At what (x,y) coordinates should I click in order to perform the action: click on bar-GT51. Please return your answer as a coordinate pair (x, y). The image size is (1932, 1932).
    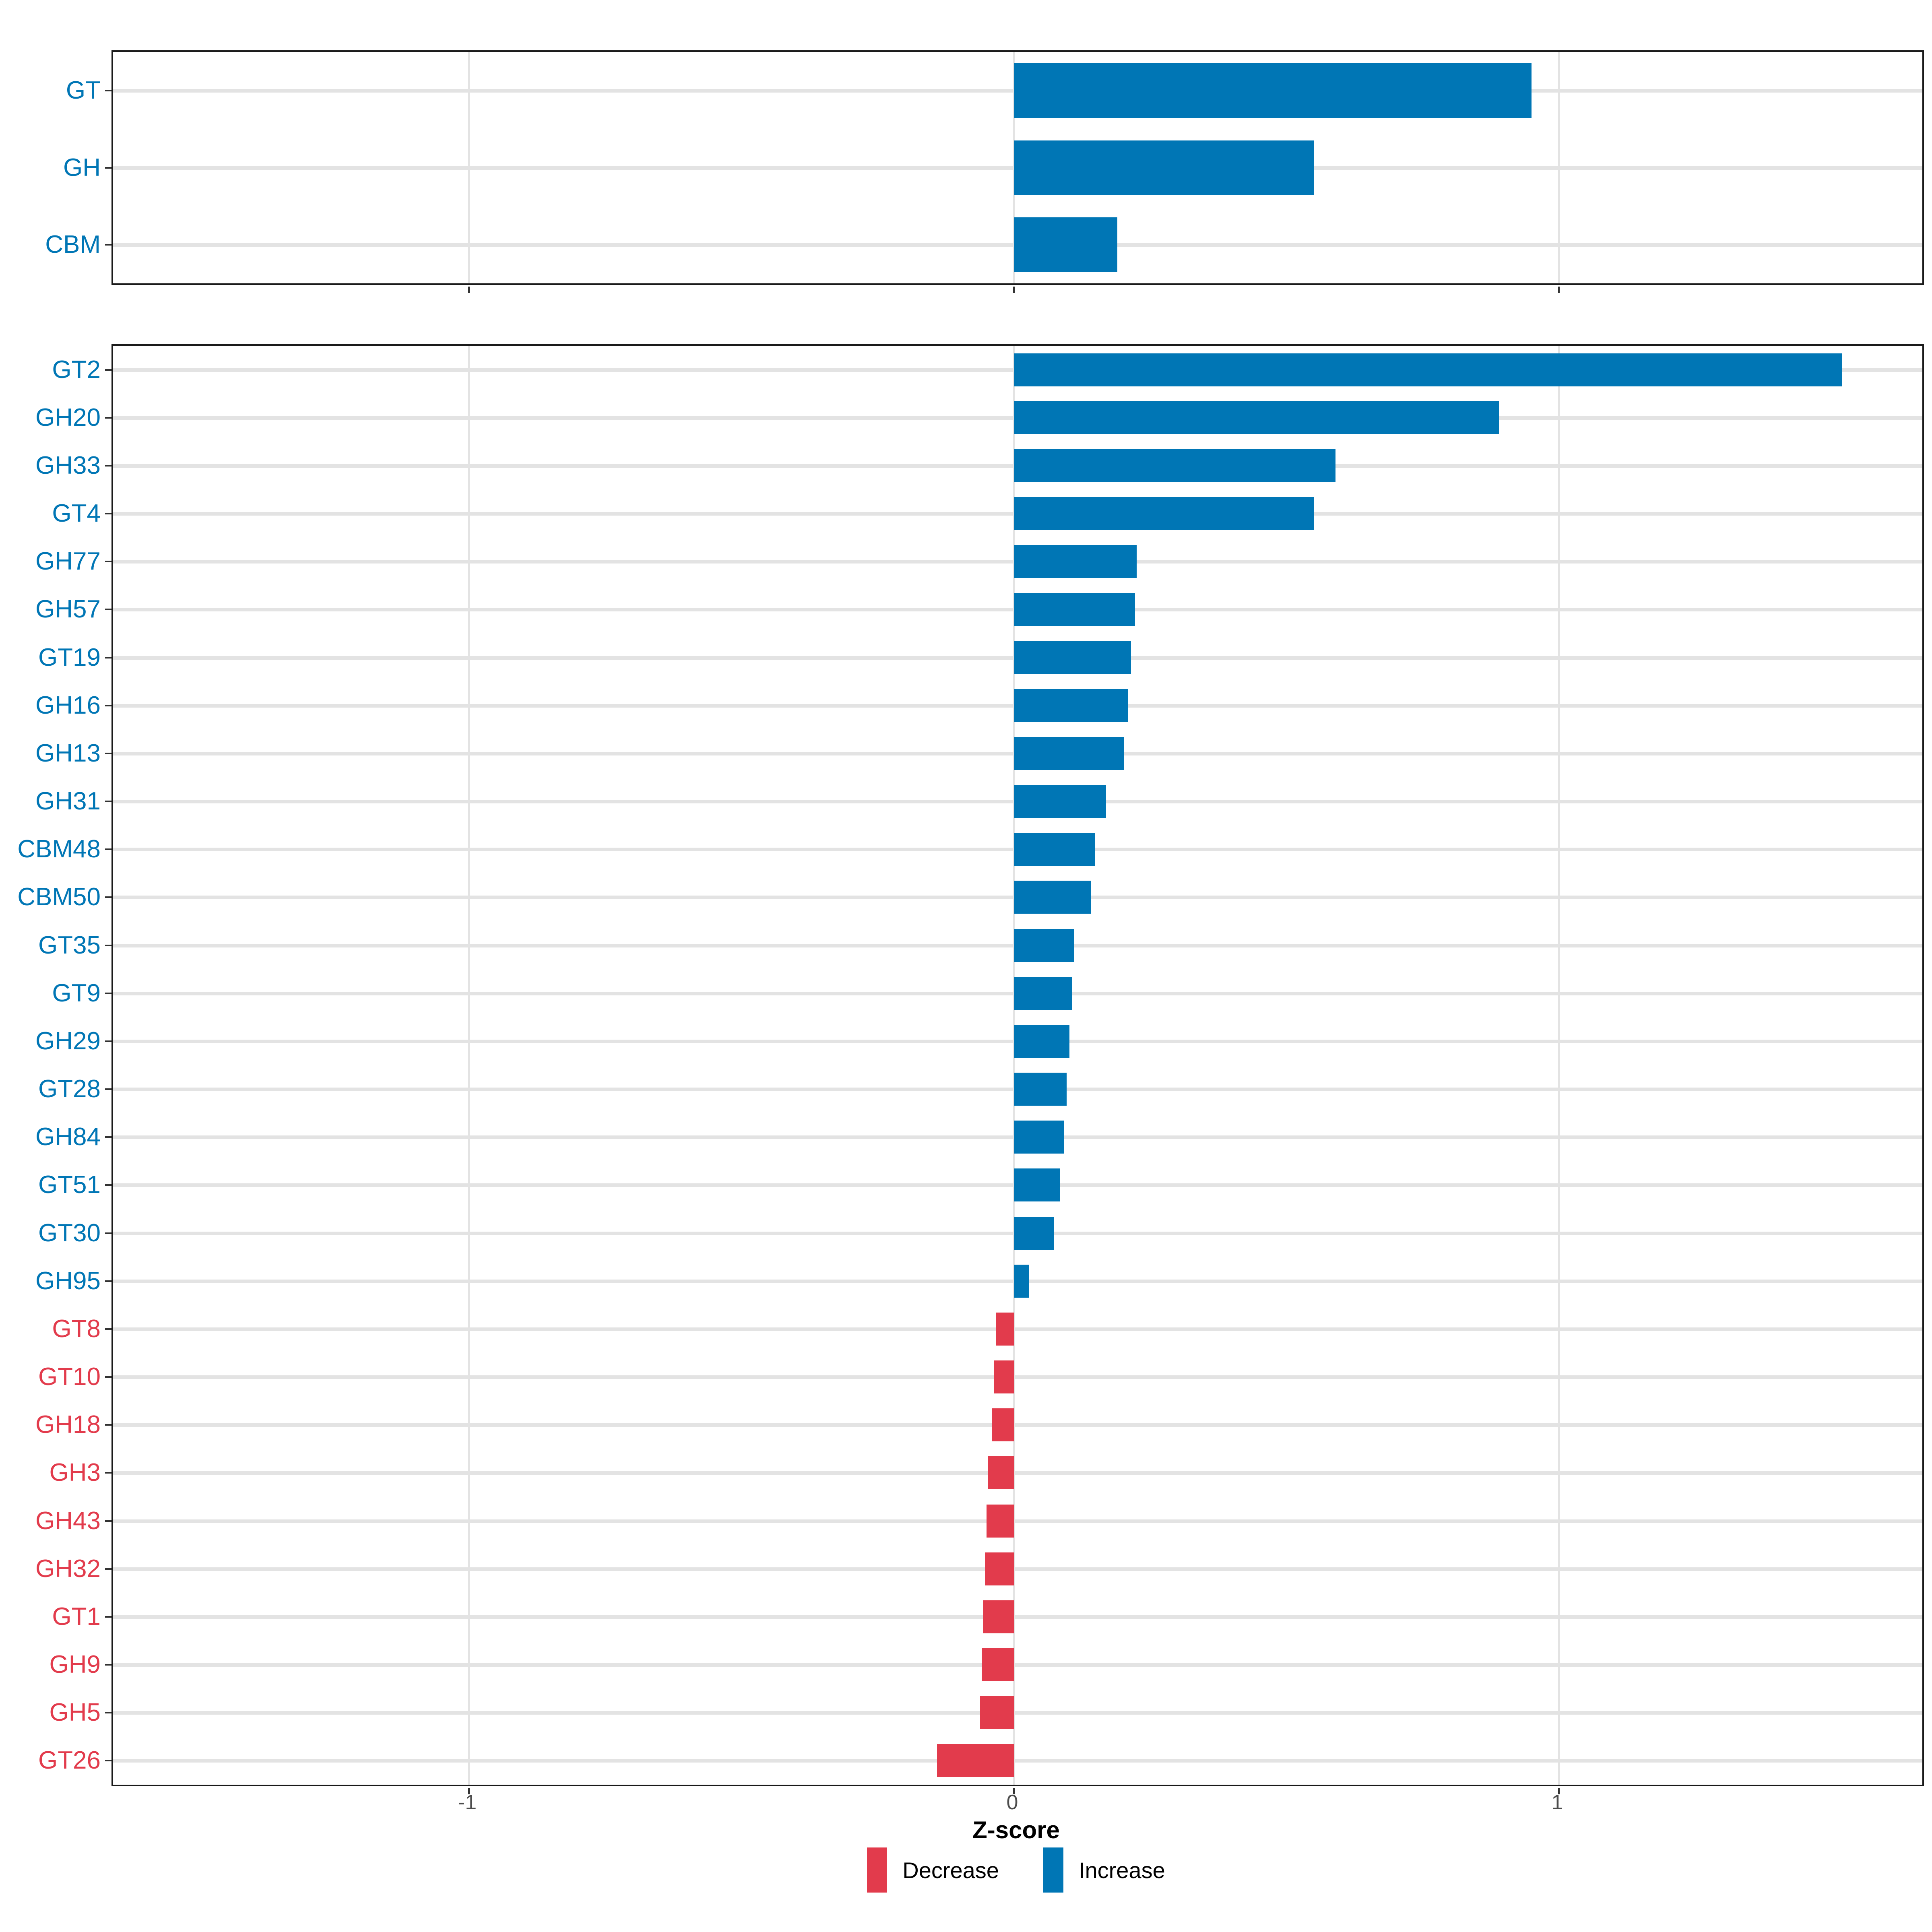
    Looking at the image, I should click on (1037, 1185).